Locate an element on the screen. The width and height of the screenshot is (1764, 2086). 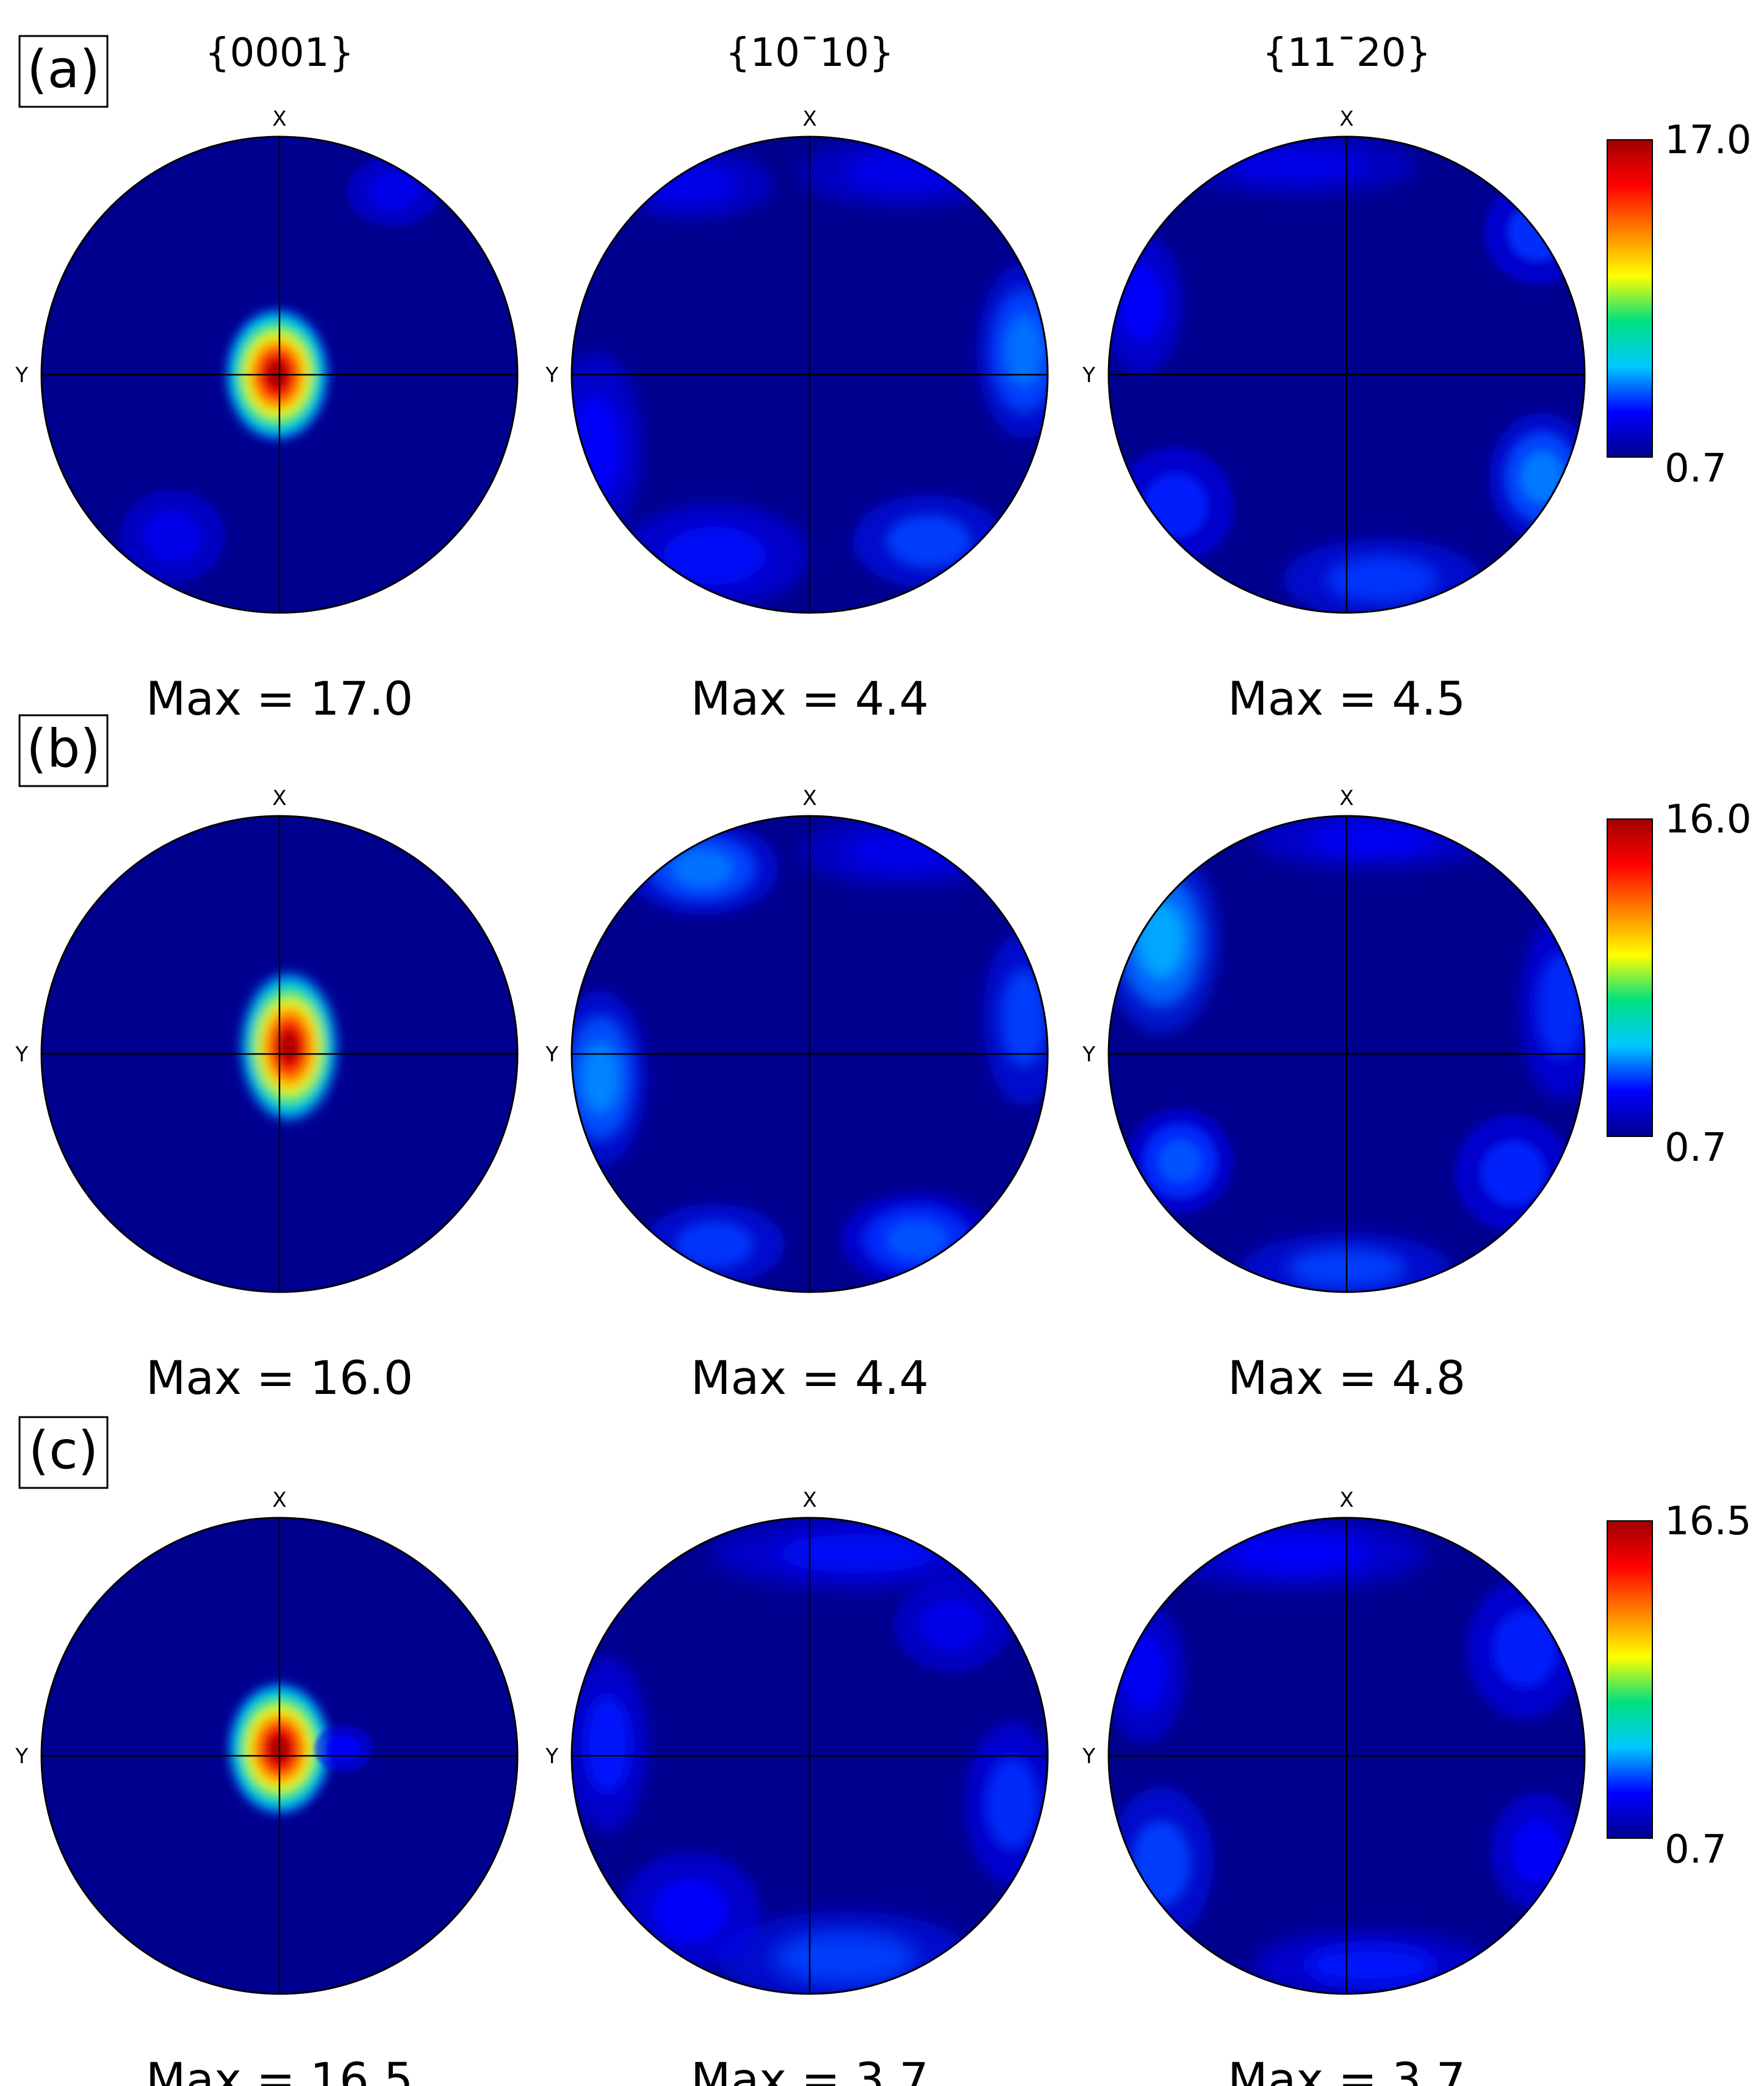
colorbar: 16.5 0.7 is located at coordinates (1679, 1686).